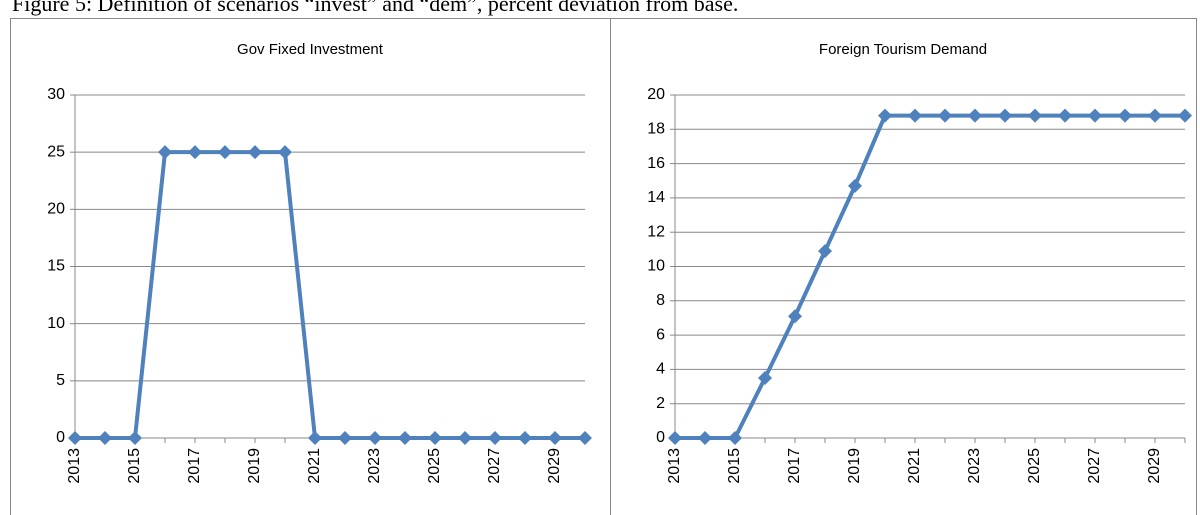 The height and width of the screenshot is (515, 1200). Describe the element at coordinates (660, 300) in the screenshot. I see `y-tick-label: 8` at that location.